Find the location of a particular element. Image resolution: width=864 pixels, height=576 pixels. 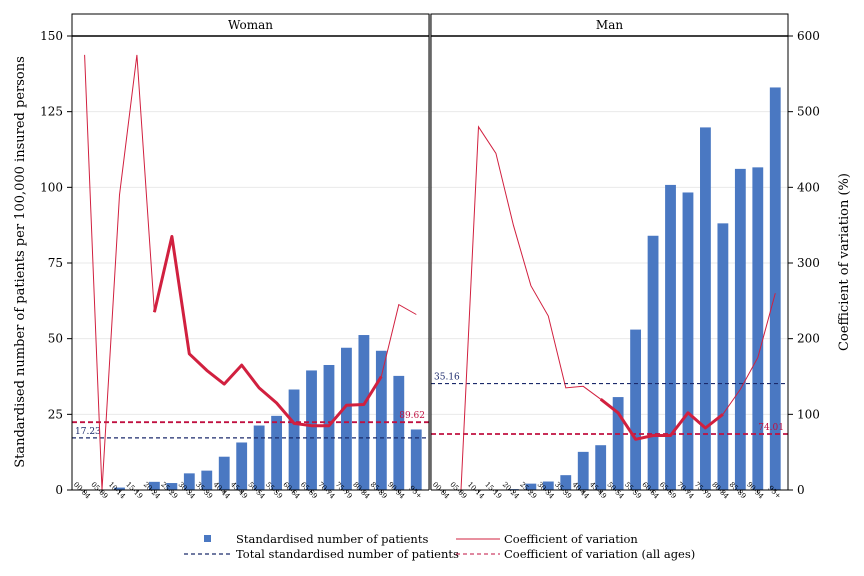

y-tick-label-right: 500 is located at coordinates (808, 112).